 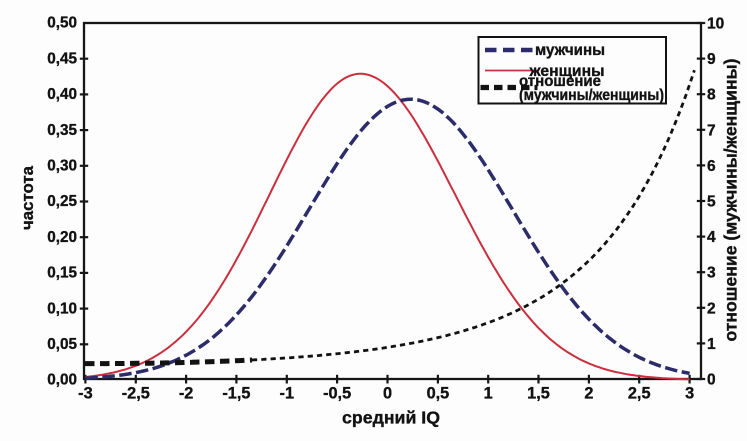 I want to click on svg-text: 7, so click(x=711, y=130).